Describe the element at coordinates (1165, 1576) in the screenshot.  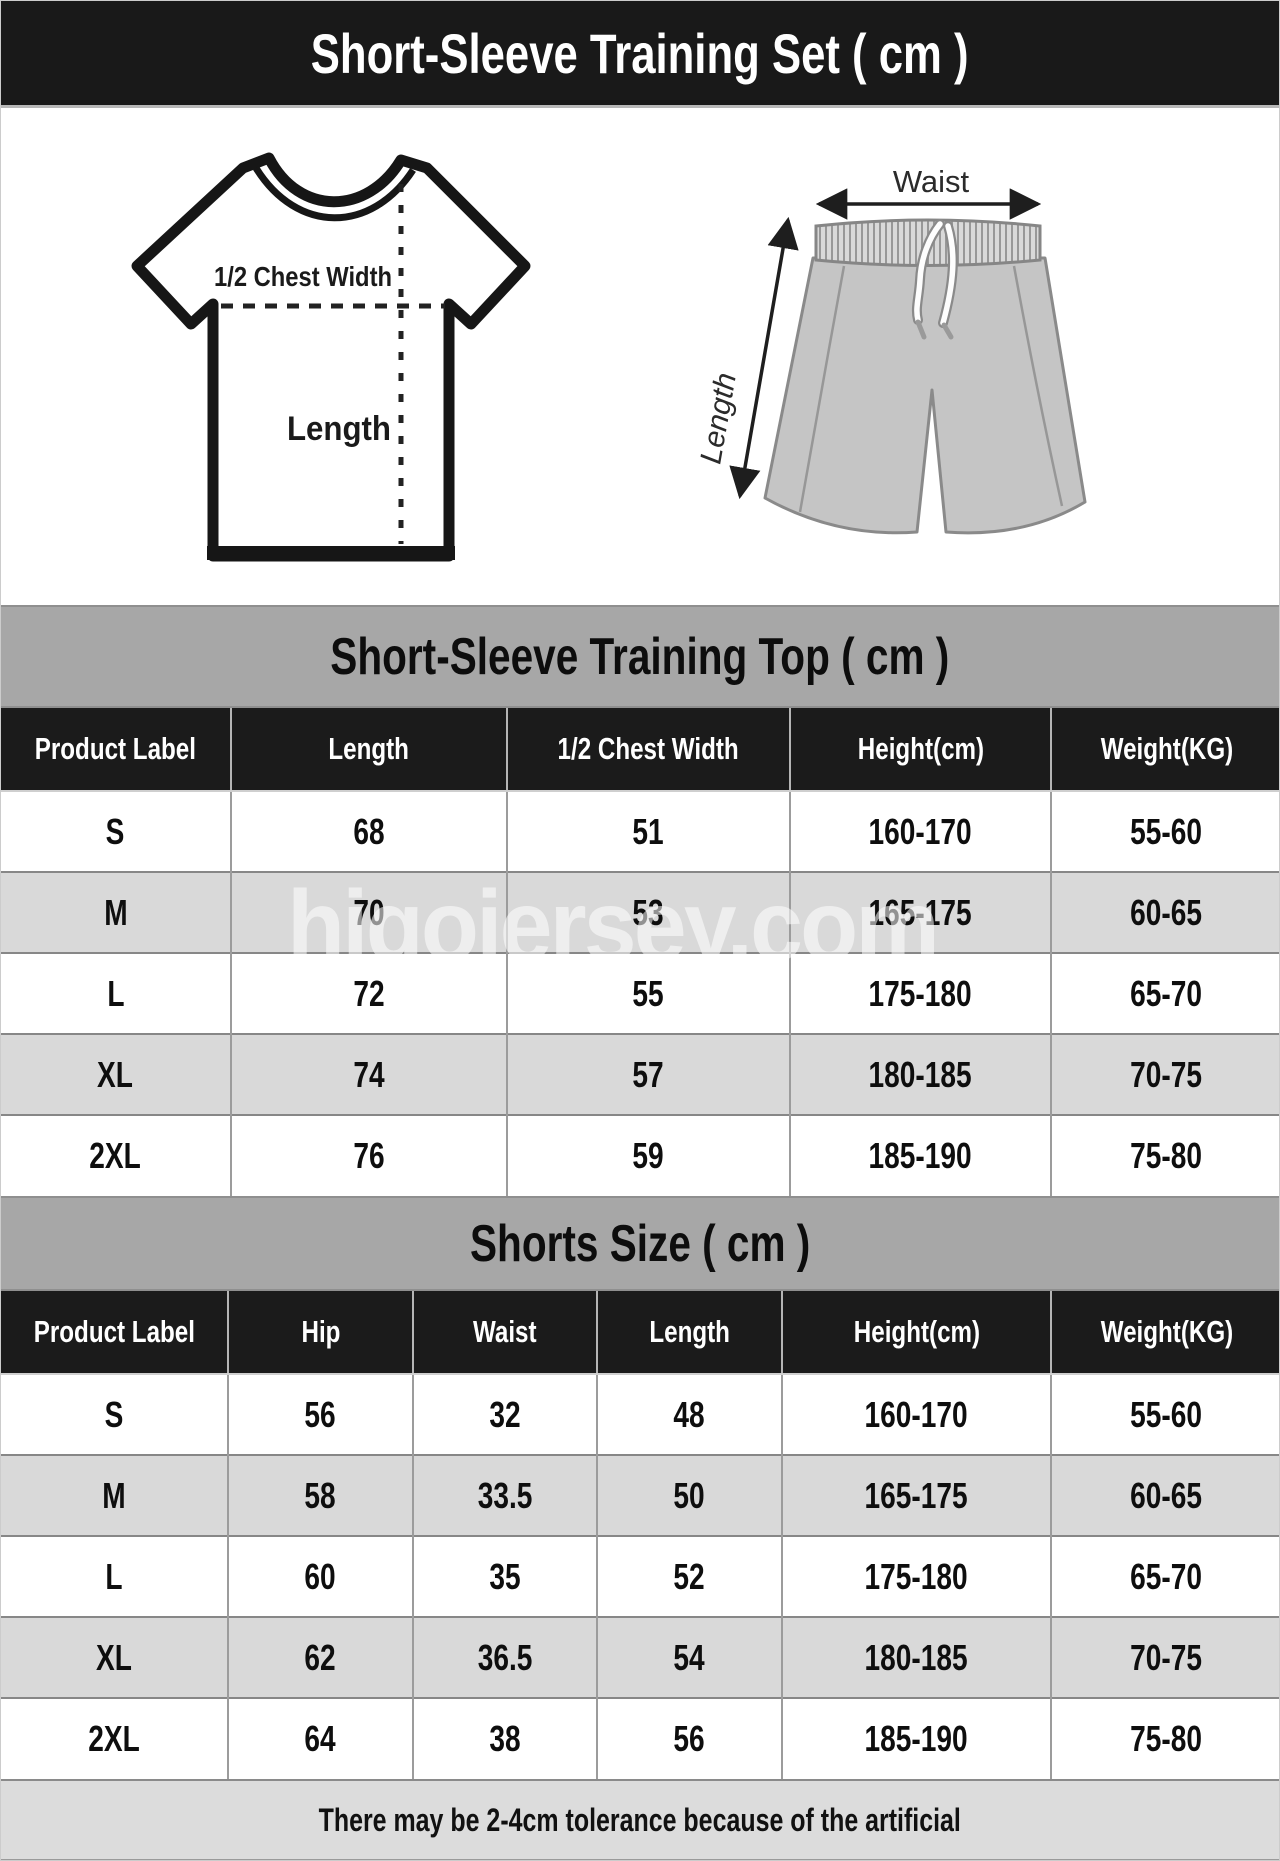
I see `table-cell: 65-70` at that location.